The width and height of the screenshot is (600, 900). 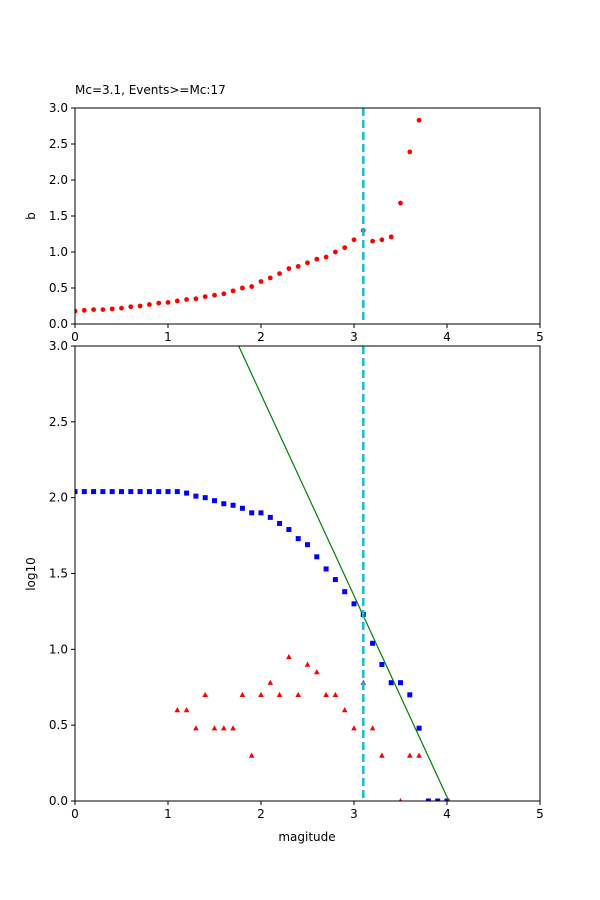 I want to click on top-x-tick-label: 3, so click(x=354, y=337).